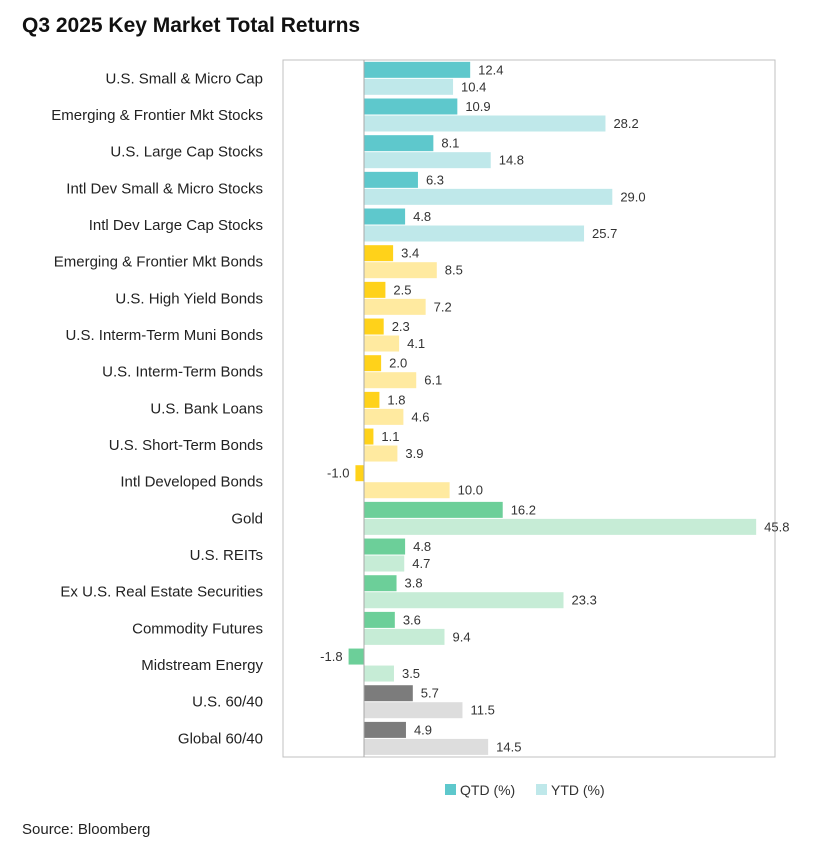 The width and height of the screenshot is (840, 847). What do you see at coordinates (450, 143) in the screenshot?
I see `value-label-qtd: 8.1` at bounding box center [450, 143].